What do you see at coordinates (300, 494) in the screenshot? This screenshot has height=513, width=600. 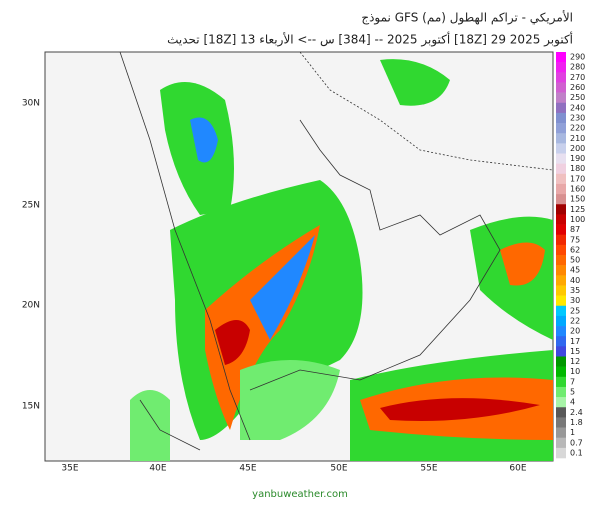 I see `footer: yanbuweather.com` at bounding box center [300, 494].